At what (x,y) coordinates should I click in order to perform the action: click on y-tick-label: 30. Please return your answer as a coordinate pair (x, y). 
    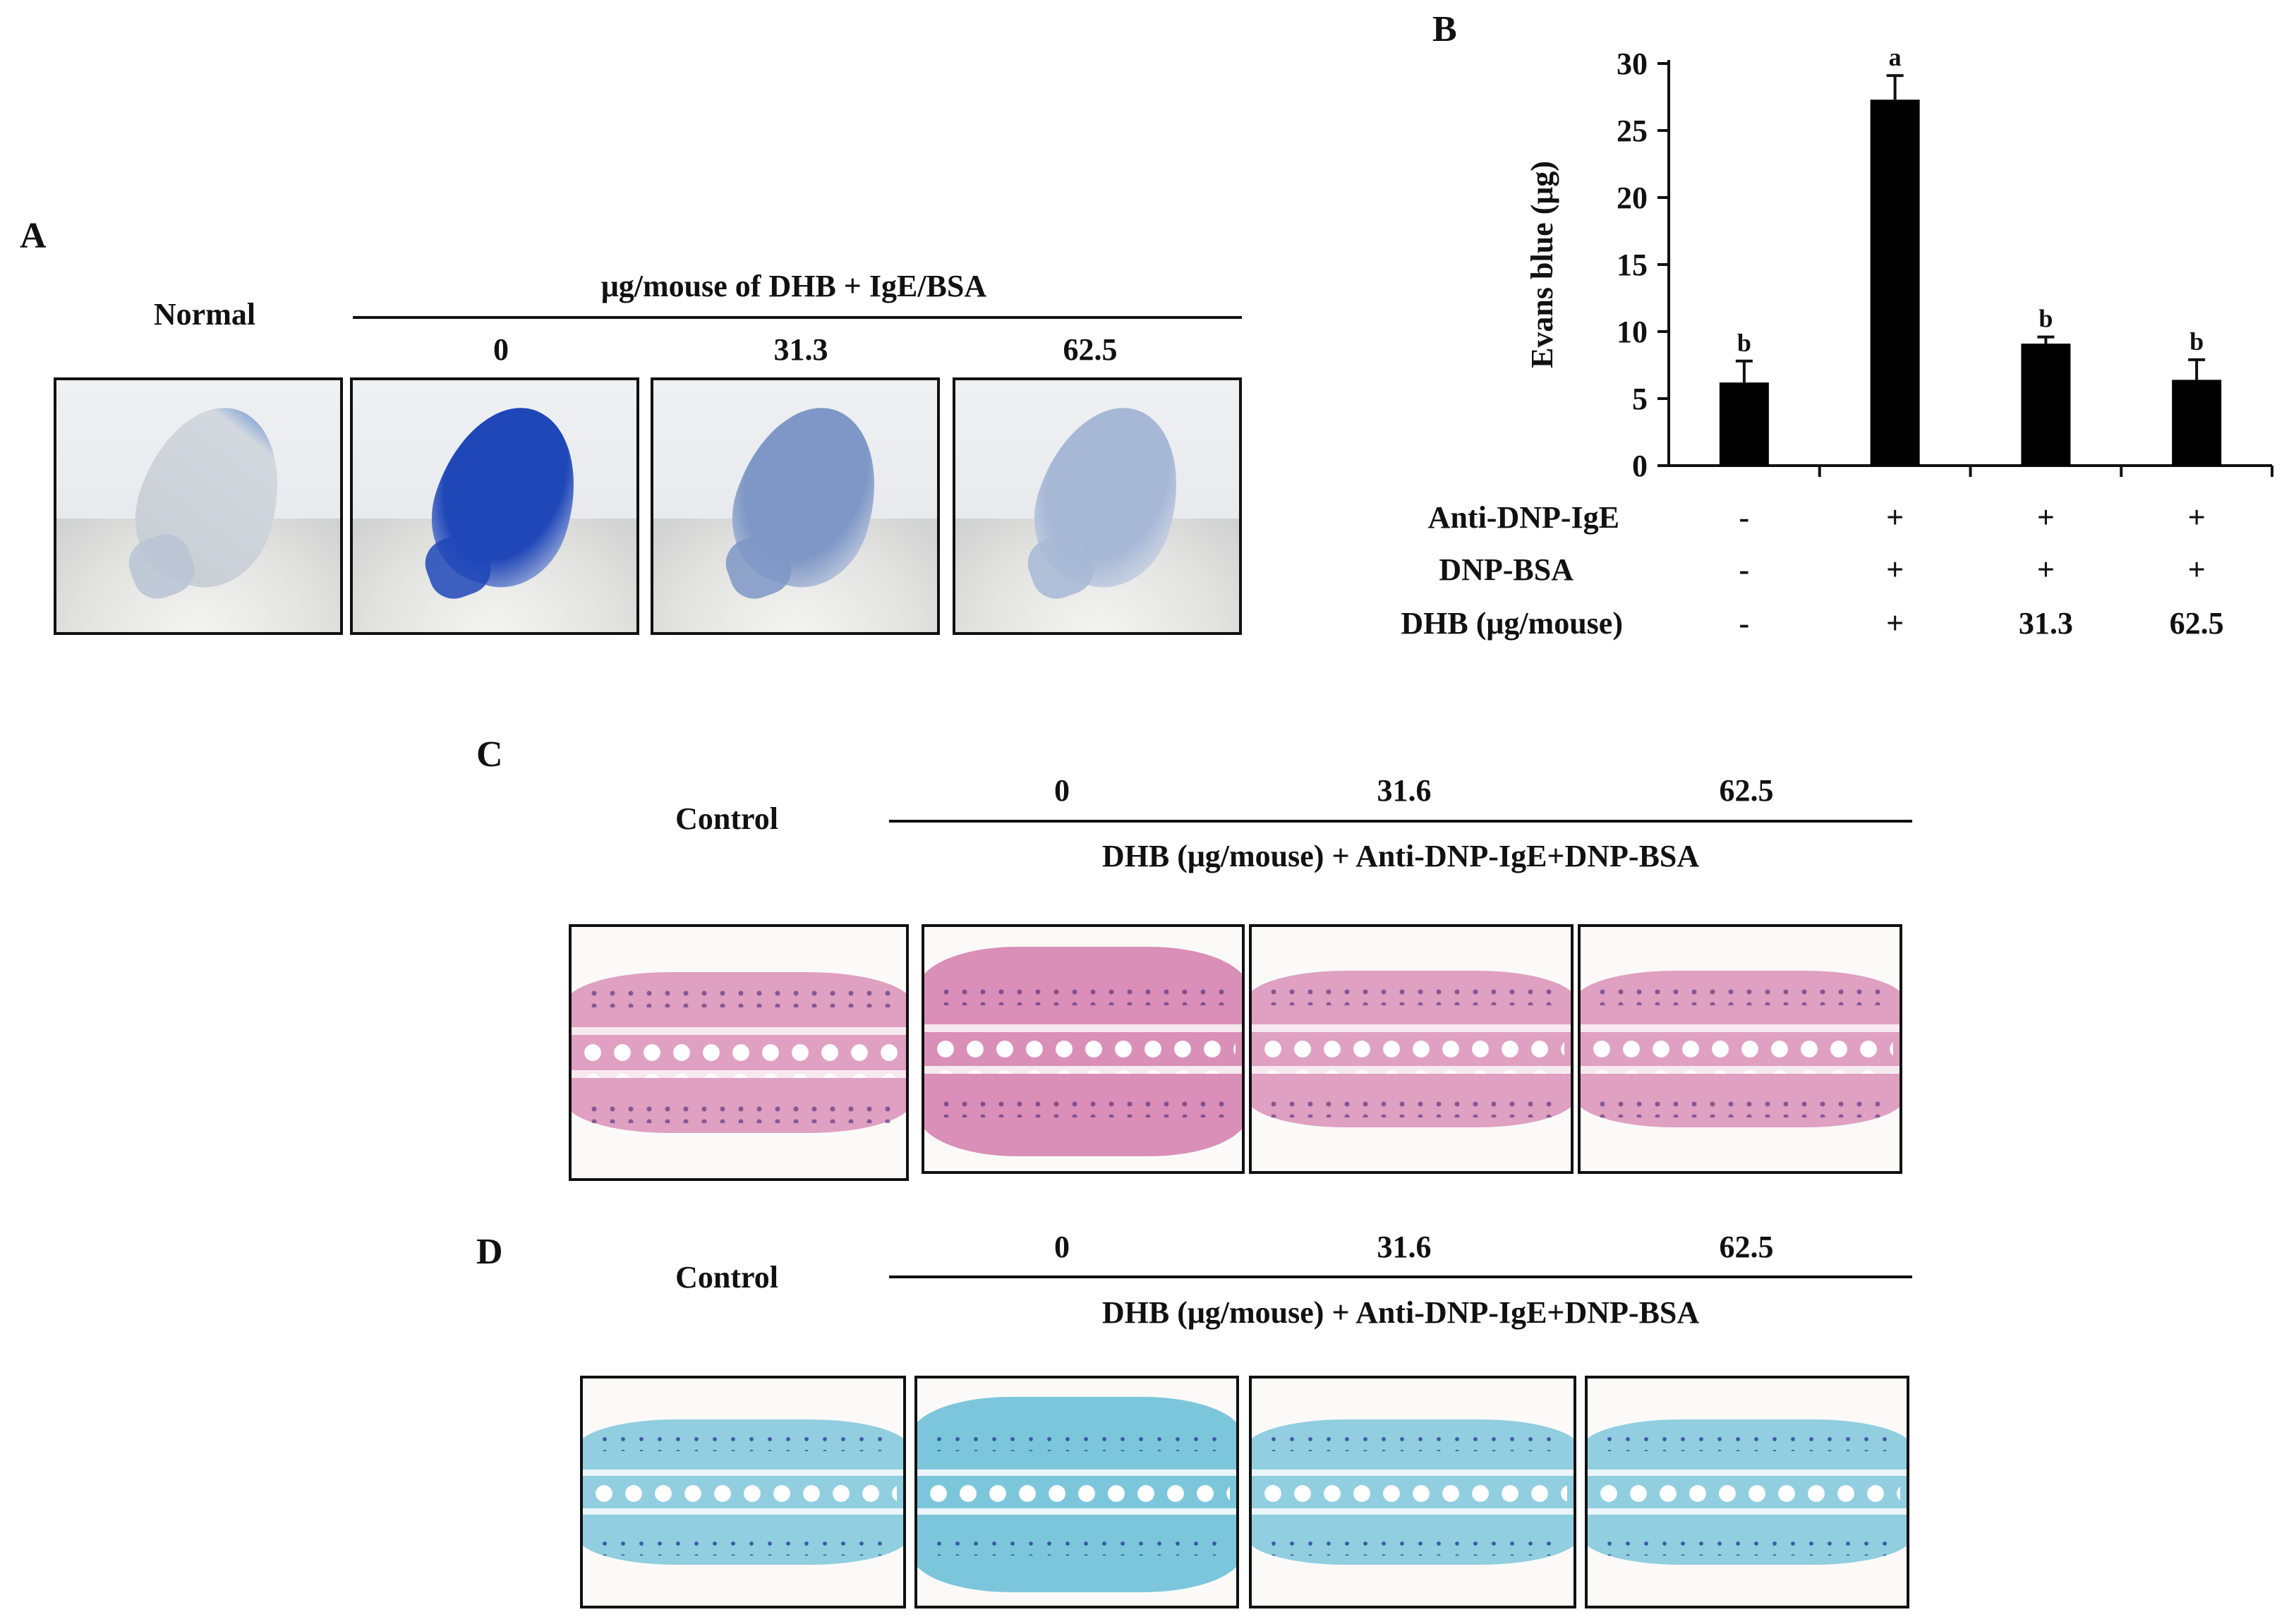
    Looking at the image, I should click on (1632, 64).